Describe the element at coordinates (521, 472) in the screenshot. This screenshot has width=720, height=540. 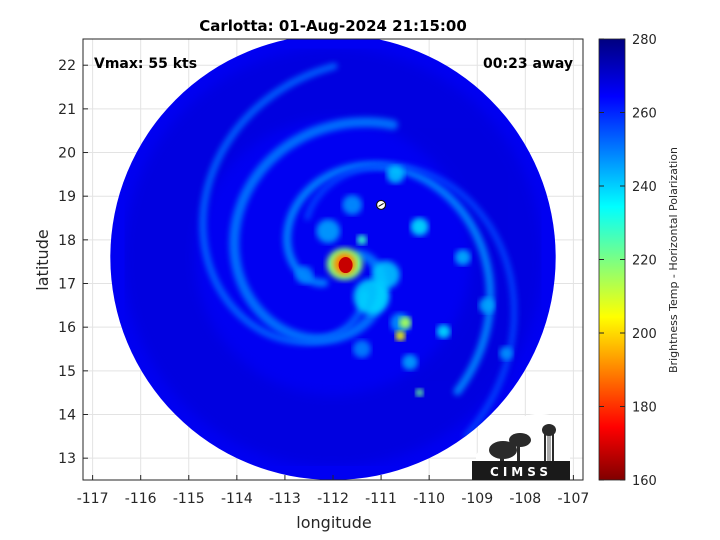
I see `cimss-logo-text: CIMSS` at that location.